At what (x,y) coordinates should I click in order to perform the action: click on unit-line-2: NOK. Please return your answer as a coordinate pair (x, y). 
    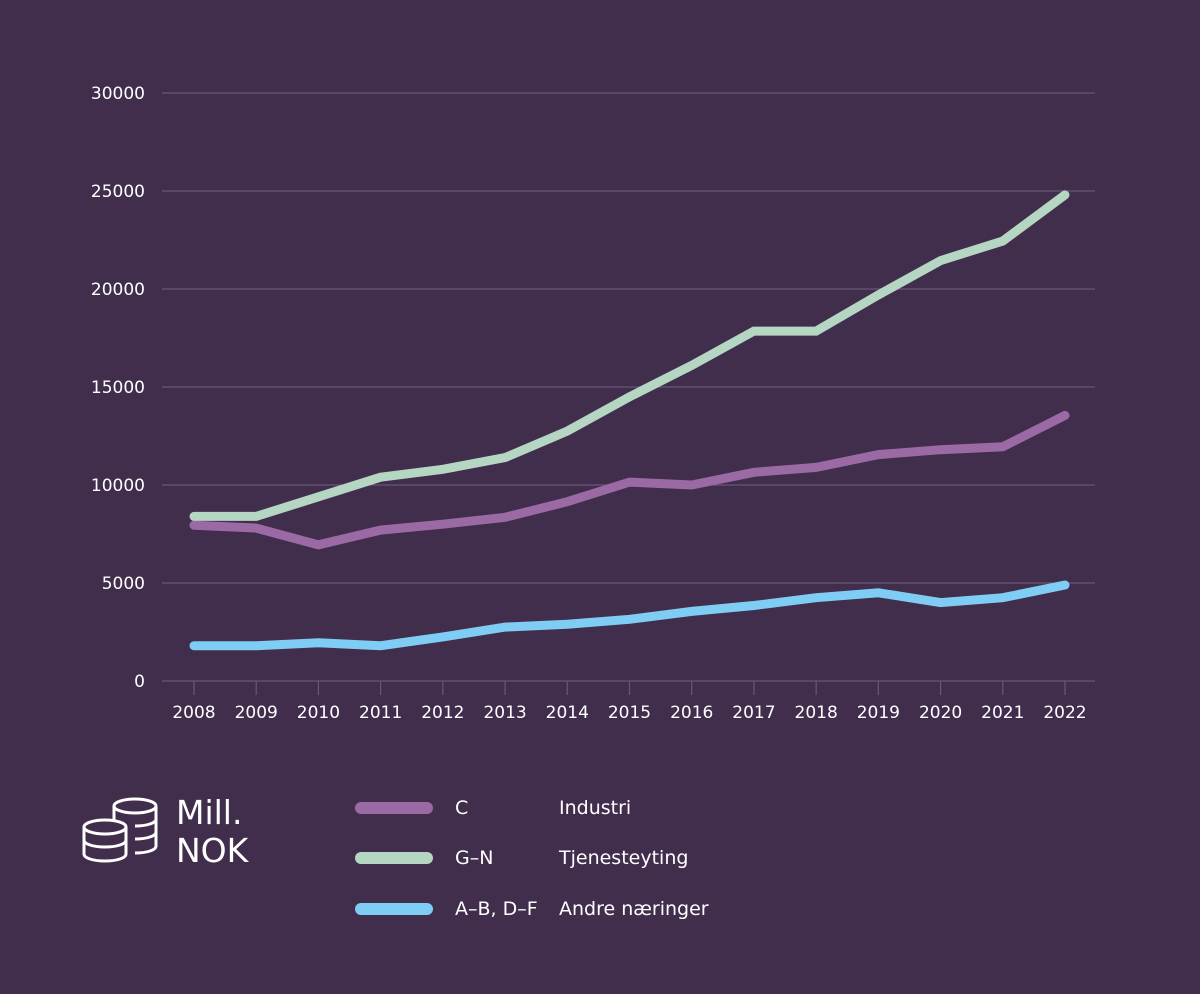
    Looking at the image, I should click on (212, 850).